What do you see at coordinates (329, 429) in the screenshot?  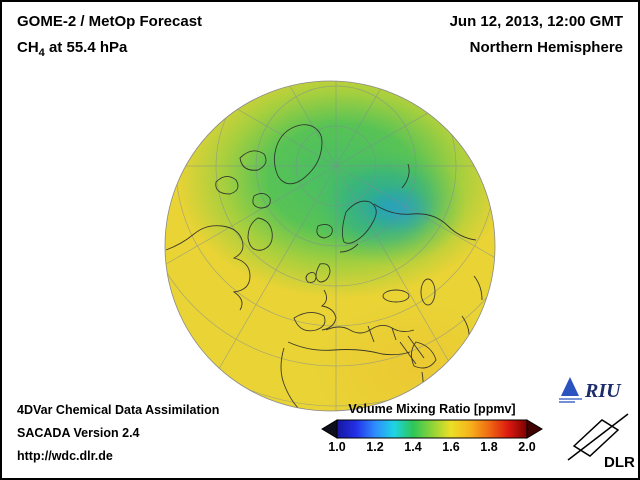 I see `colorbar-arrow-left` at bounding box center [329, 429].